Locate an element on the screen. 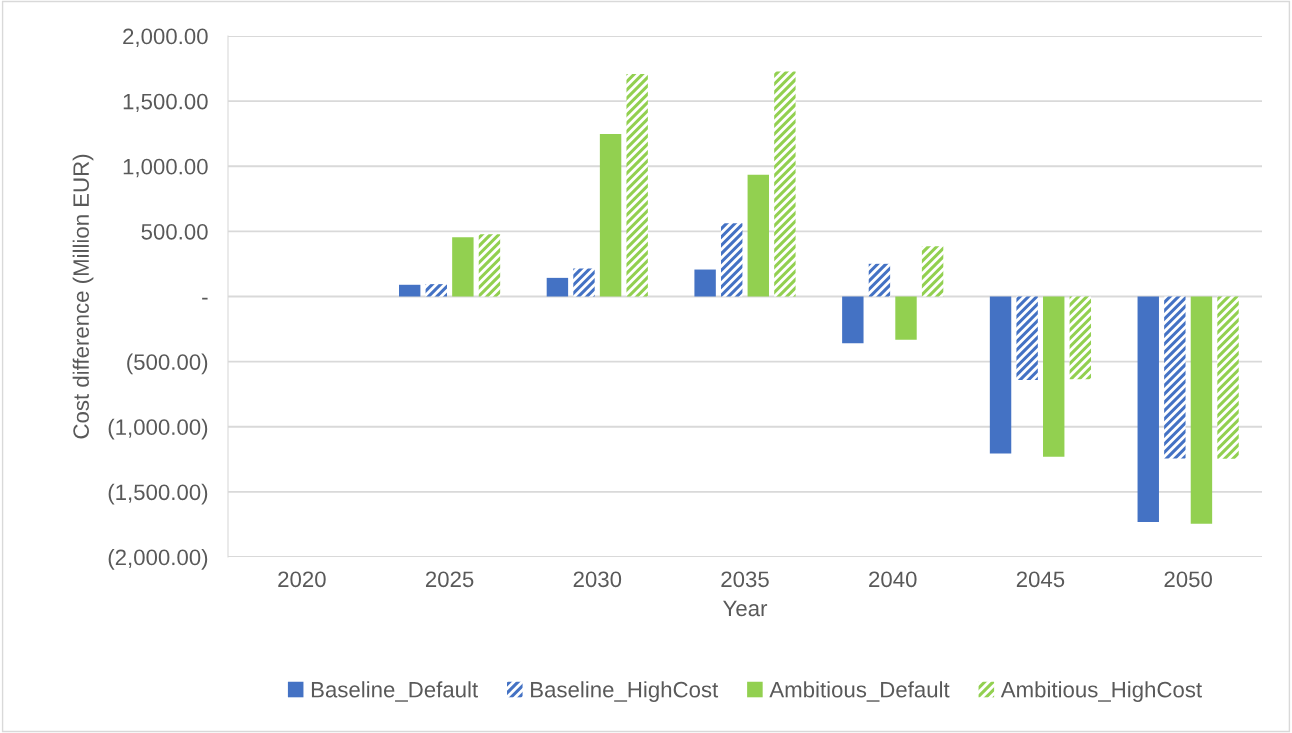  x-tick-label: 2050 is located at coordinates (1188, 579).